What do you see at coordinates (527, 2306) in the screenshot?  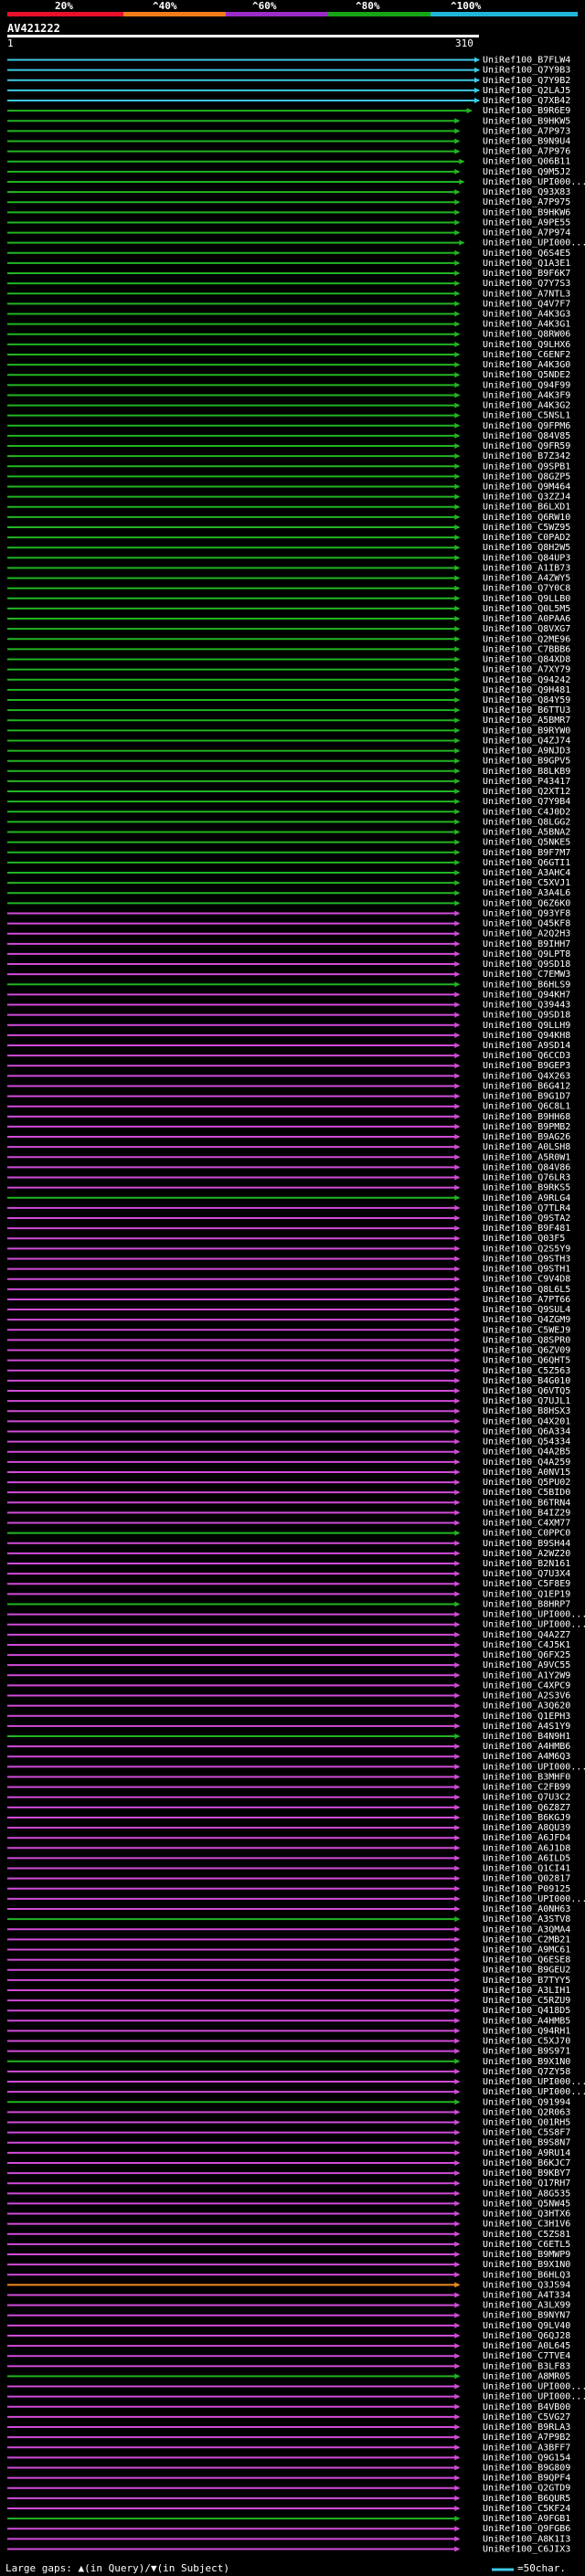 I see `hit-label: UniRef100_A3LX99` at bounding box center [527, 2306].